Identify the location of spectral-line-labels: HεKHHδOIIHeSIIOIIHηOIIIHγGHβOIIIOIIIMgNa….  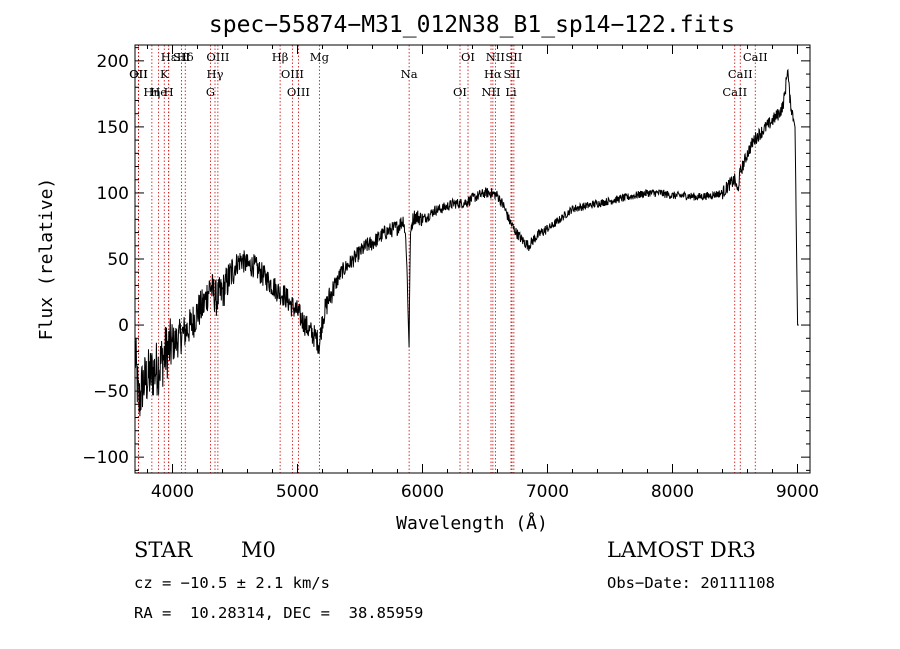
(448, 74).